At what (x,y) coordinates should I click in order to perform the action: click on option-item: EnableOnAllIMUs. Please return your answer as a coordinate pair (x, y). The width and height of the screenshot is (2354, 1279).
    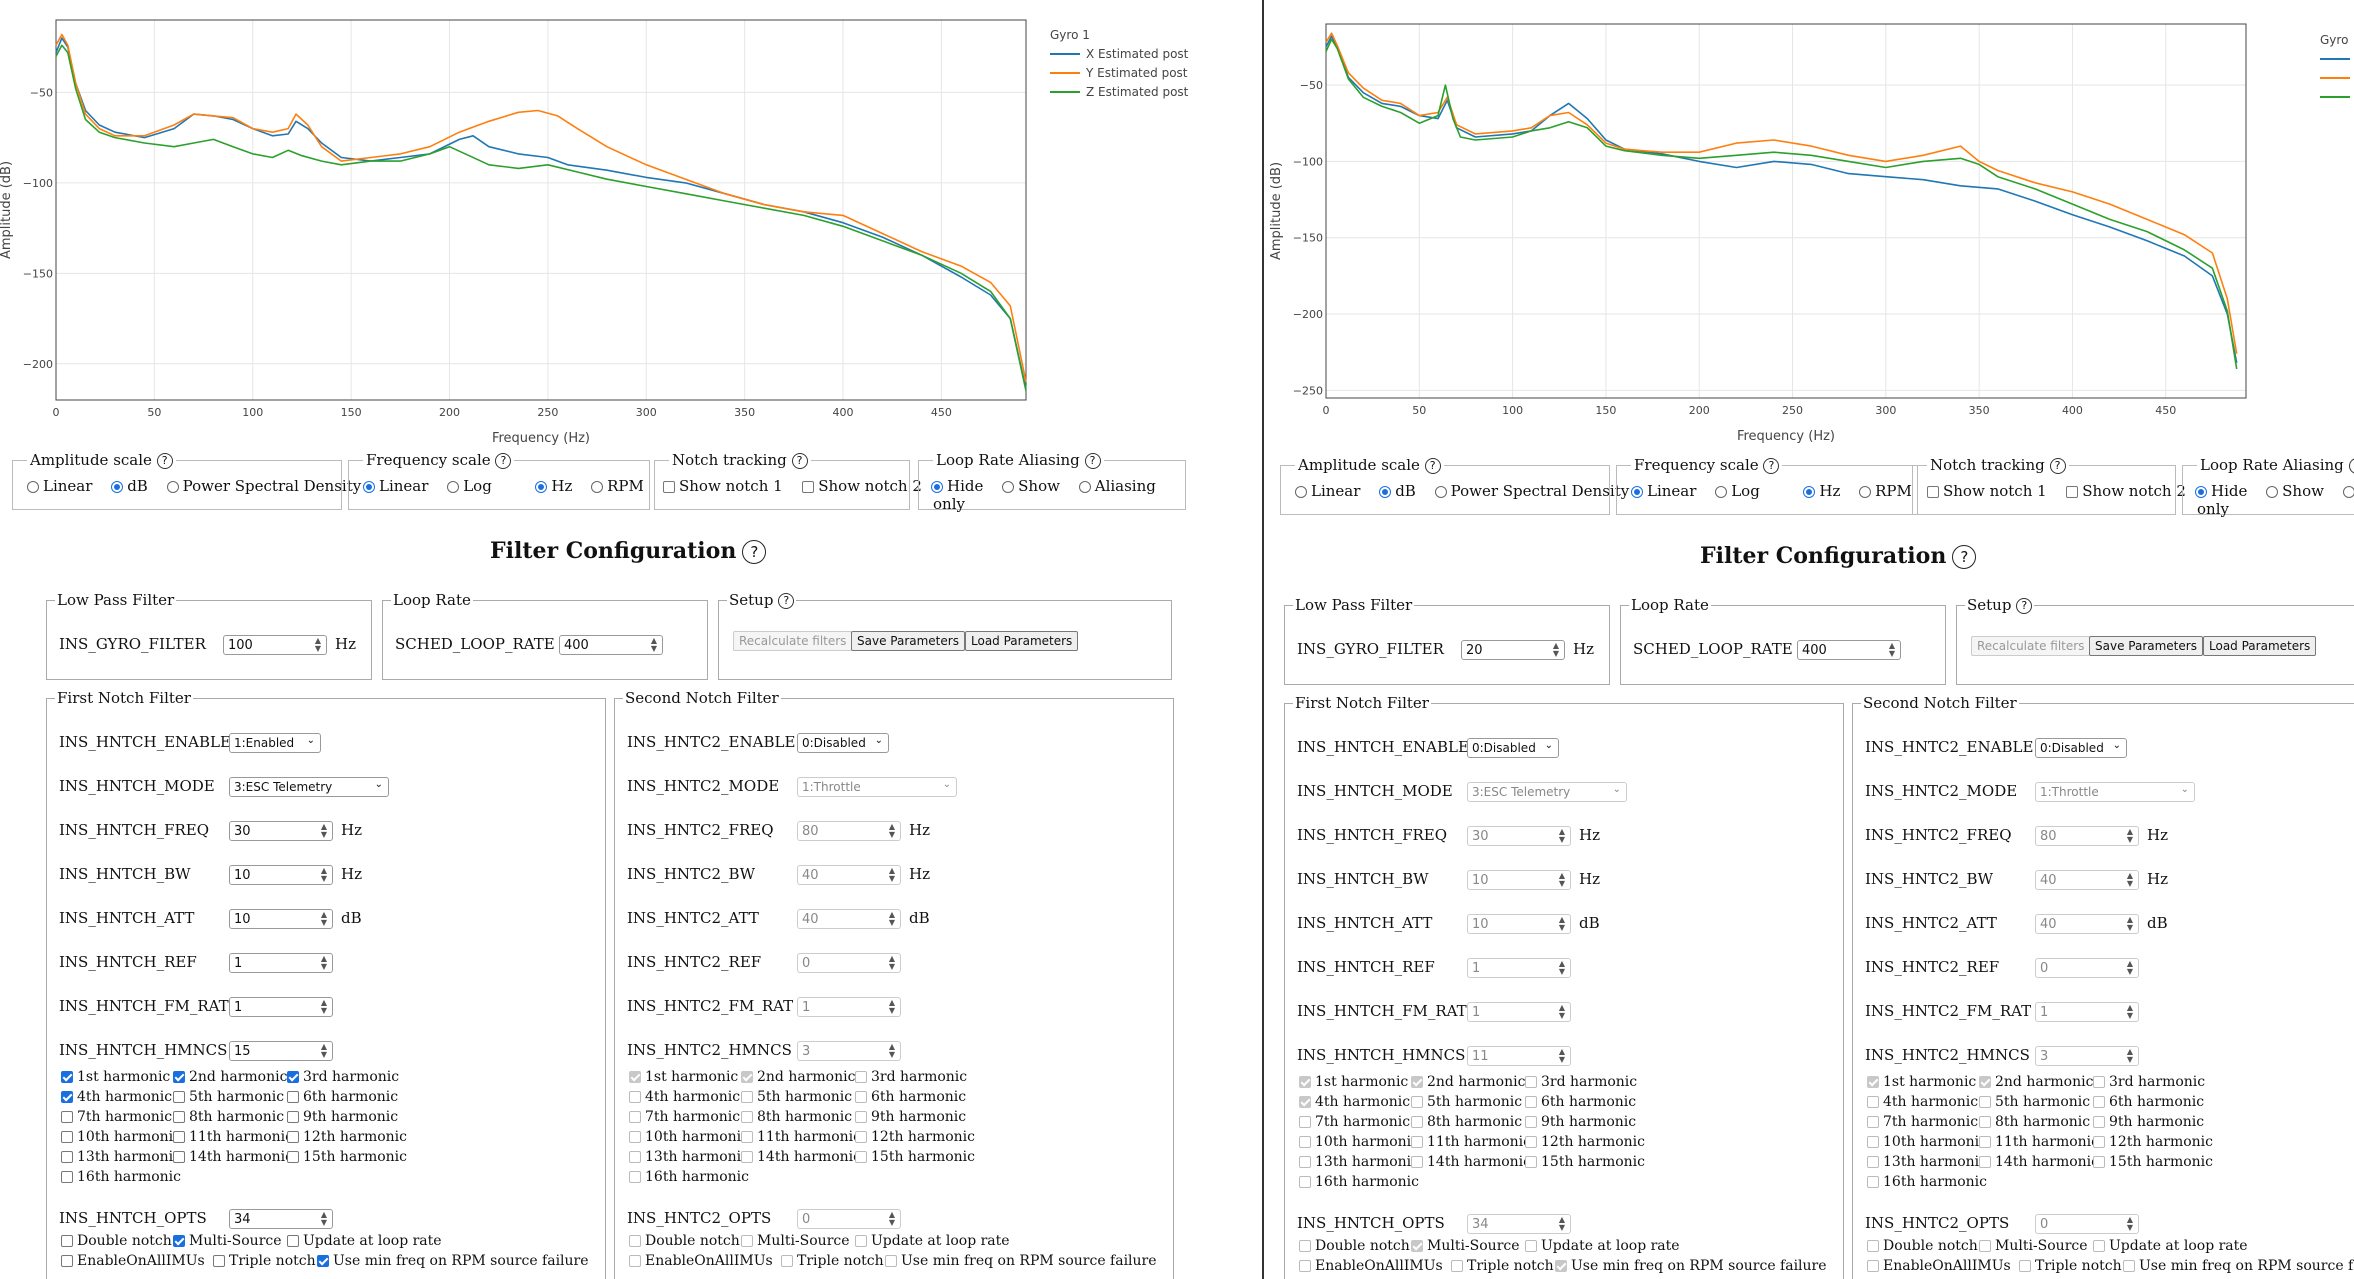
    Looking at the image, I should click on (1371, 1266).